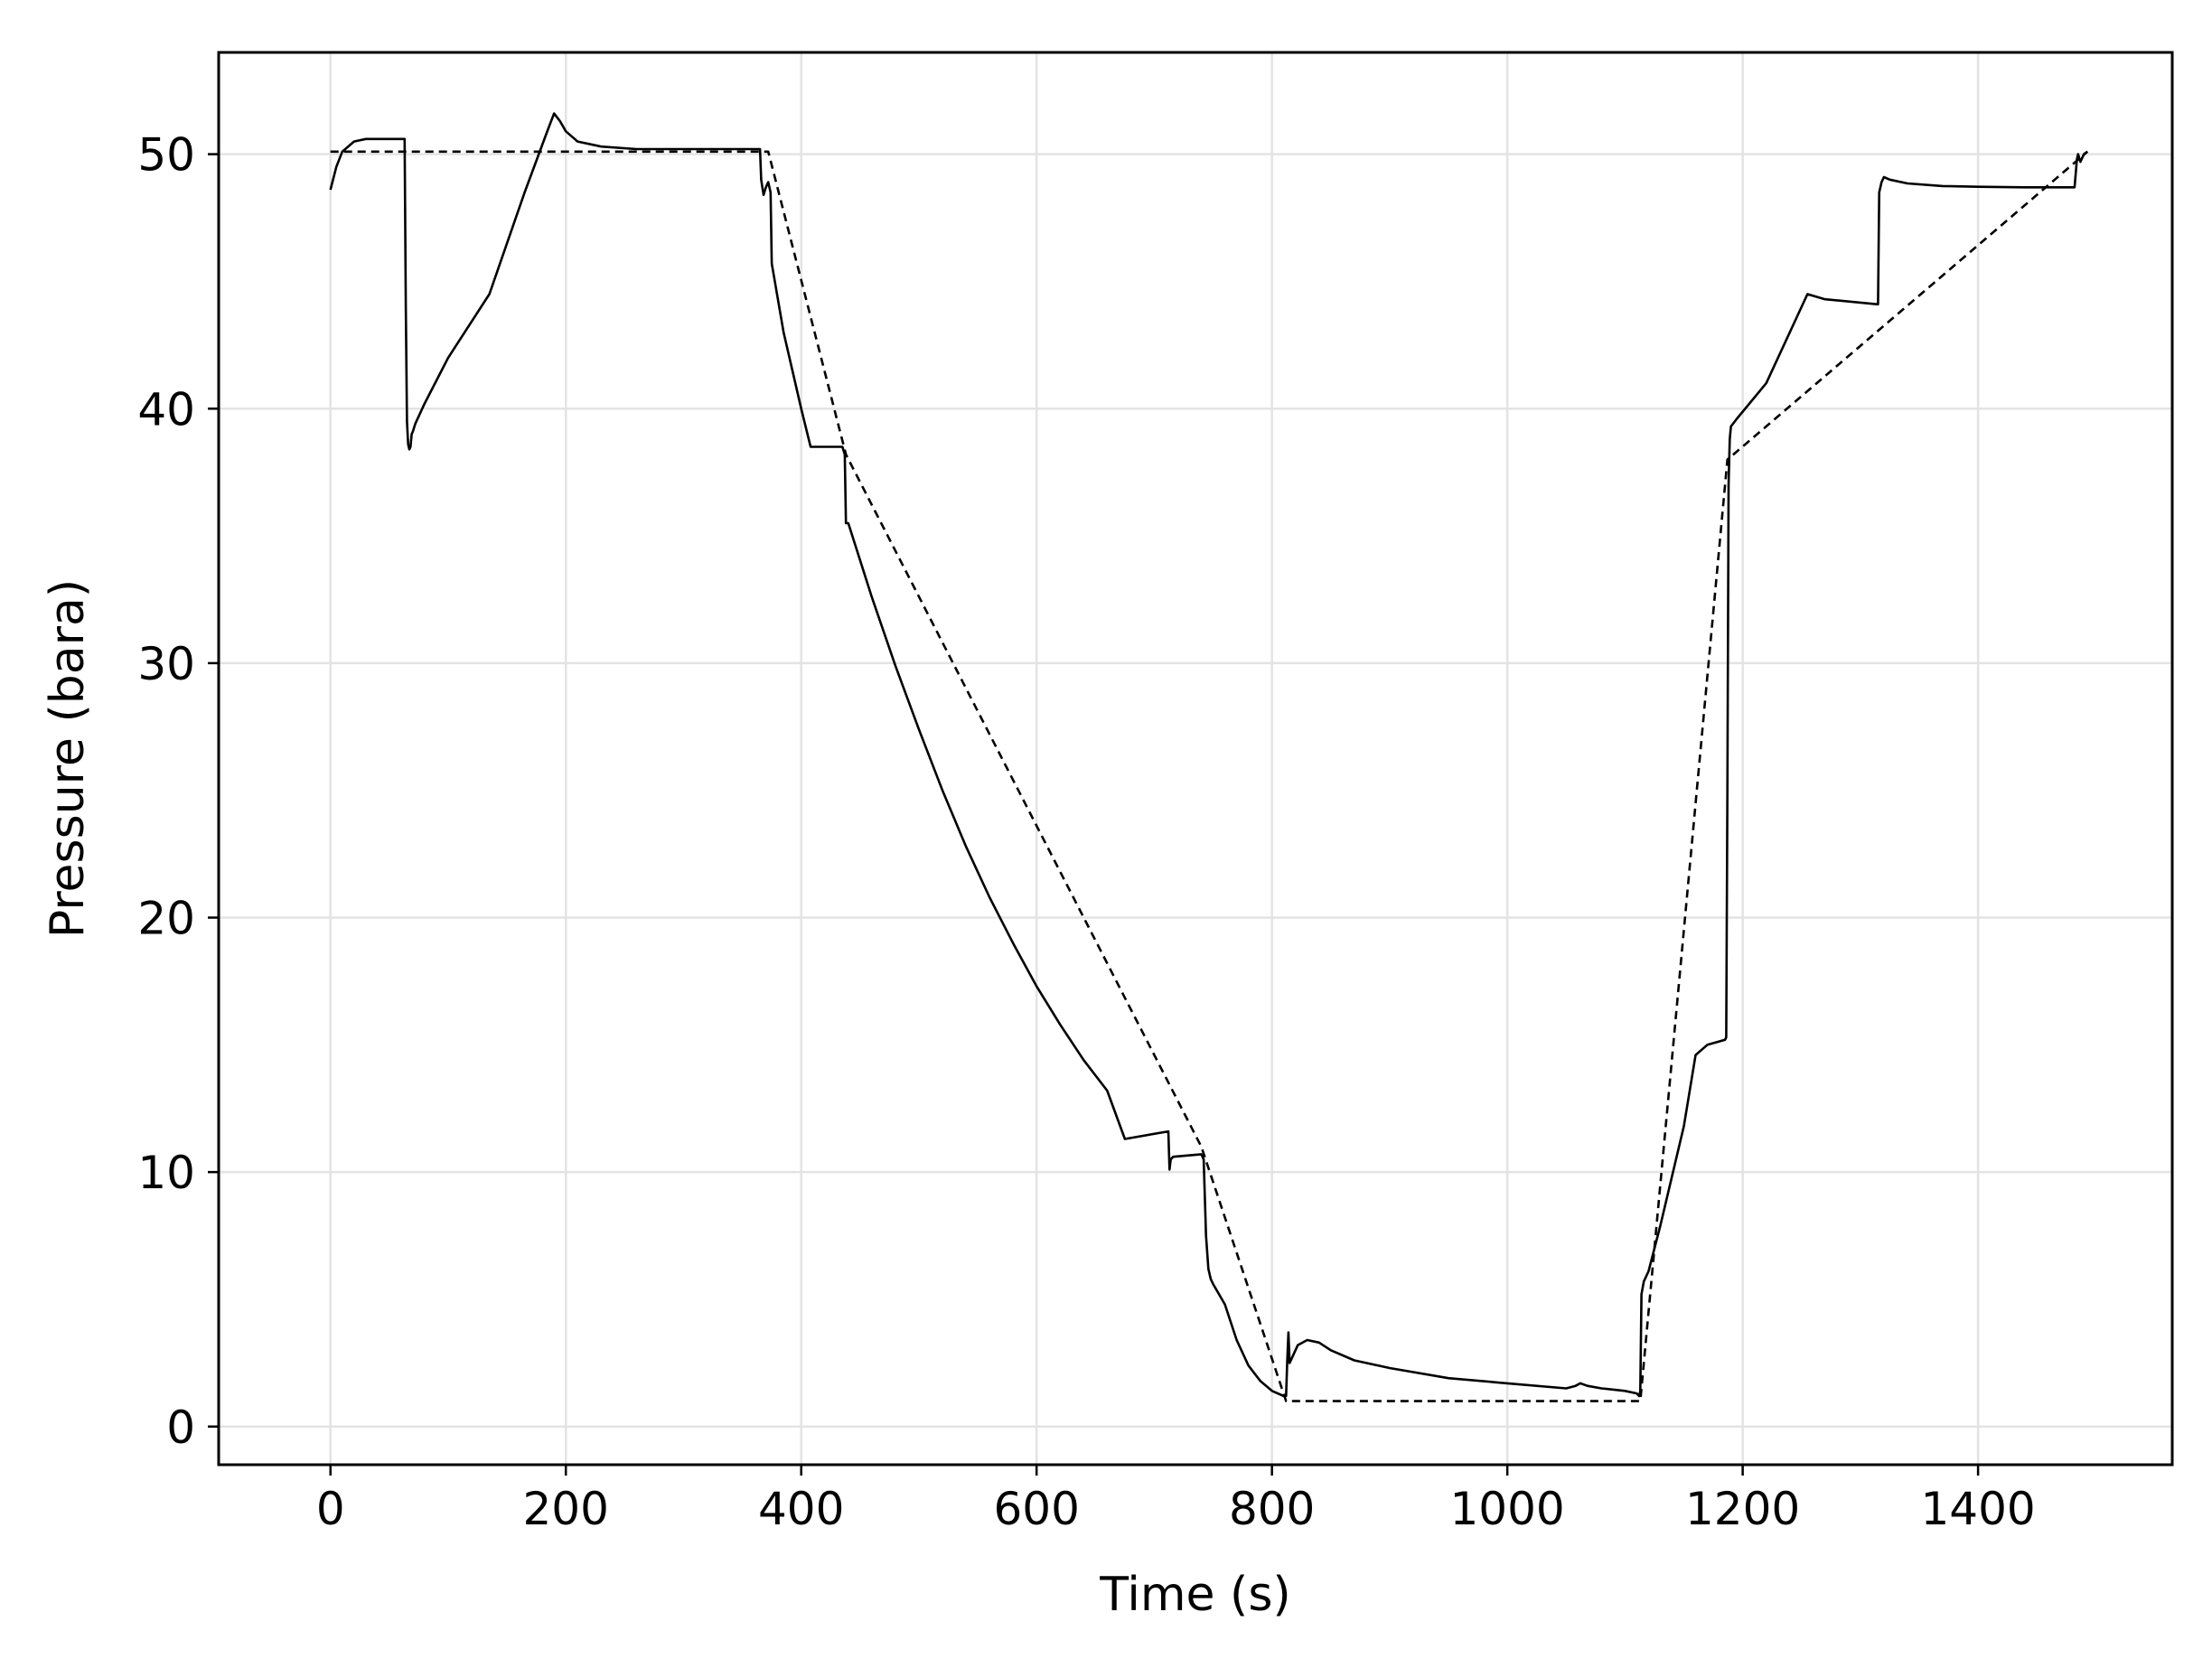 The height and width of the screenshot is (1659, 2212). Describe the element at coordinates (166, 664) in the screenshot. I see `y-tick-label: 30` at that location.